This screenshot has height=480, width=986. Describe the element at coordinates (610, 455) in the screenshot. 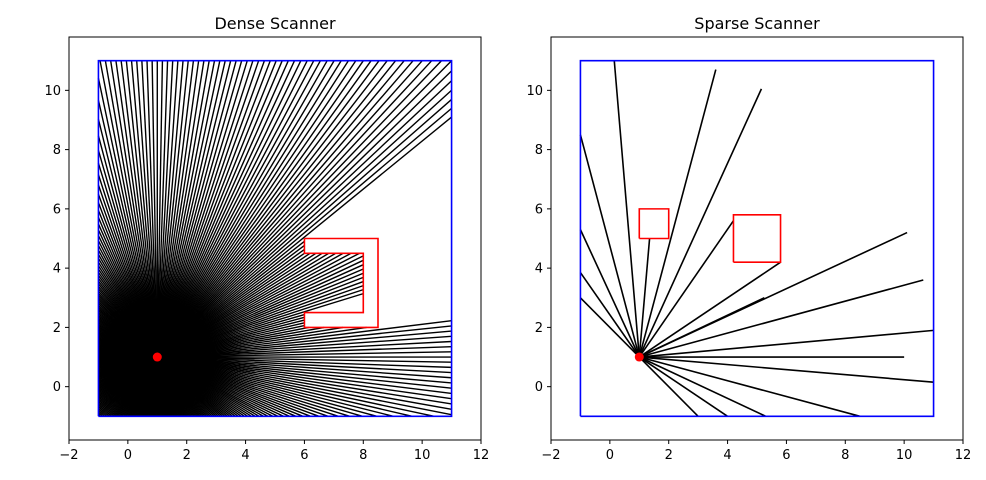

I see `x-tick-label: 0` at that location.